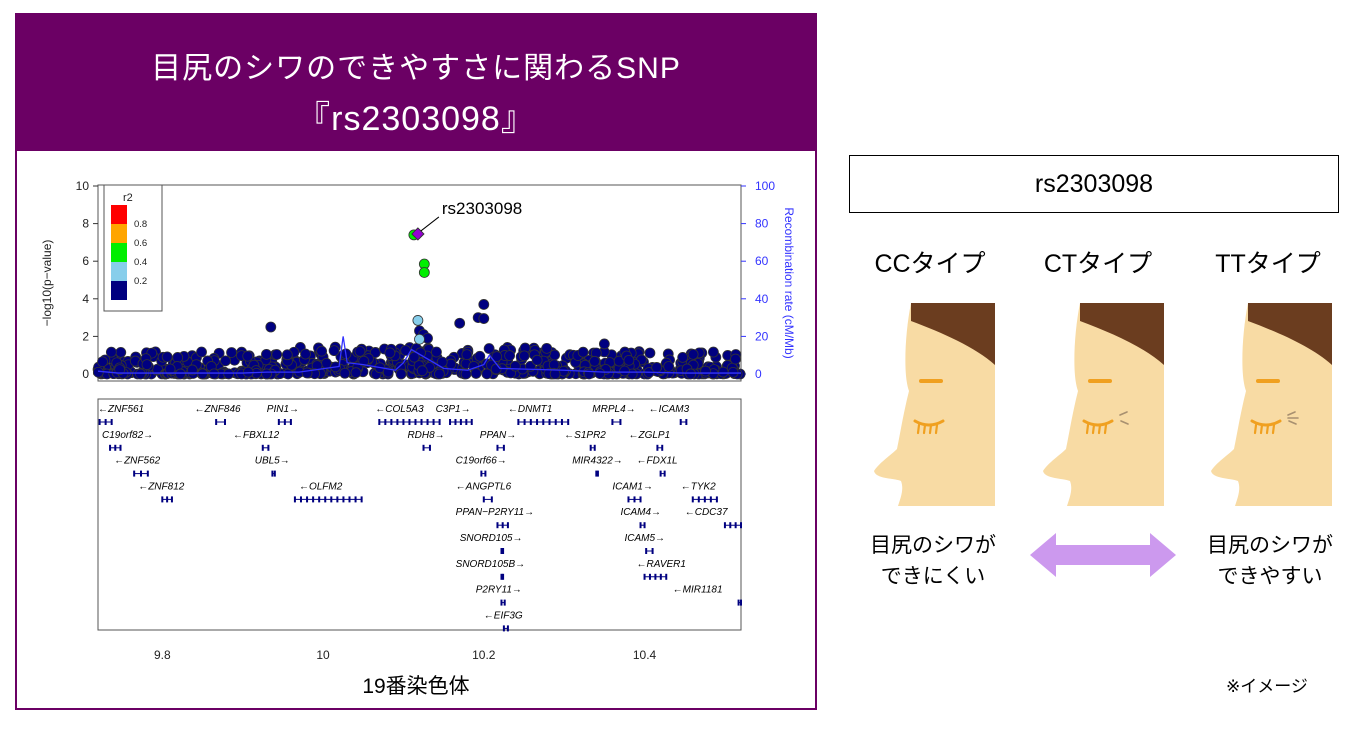 This screenshot has width=1364, height=730. What do you see at coordinates (1267, 686) in the screenshot?
I see `image-note: ※イメージ` at bounding box center [1267, 686].